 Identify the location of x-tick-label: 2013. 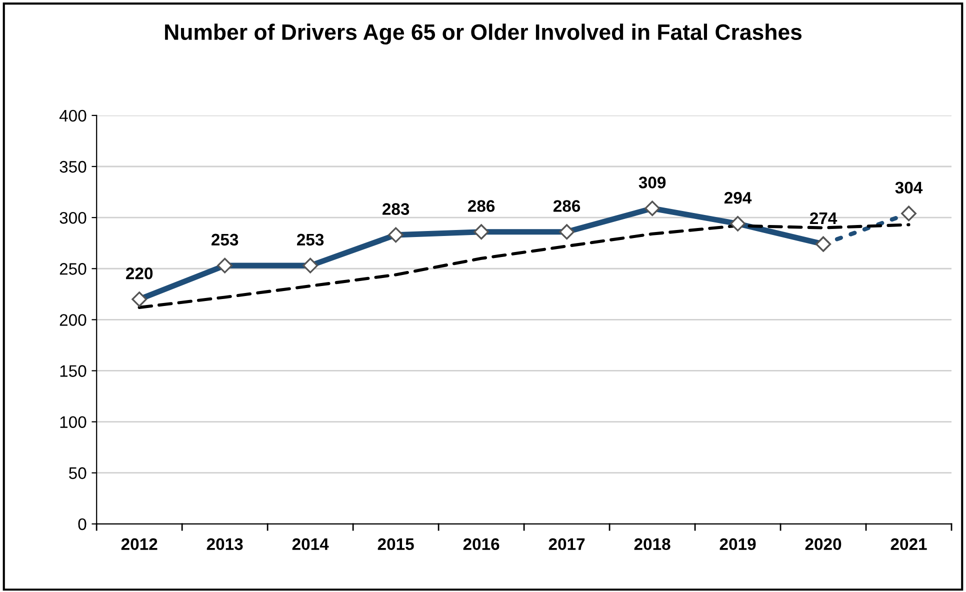
(224, 544).